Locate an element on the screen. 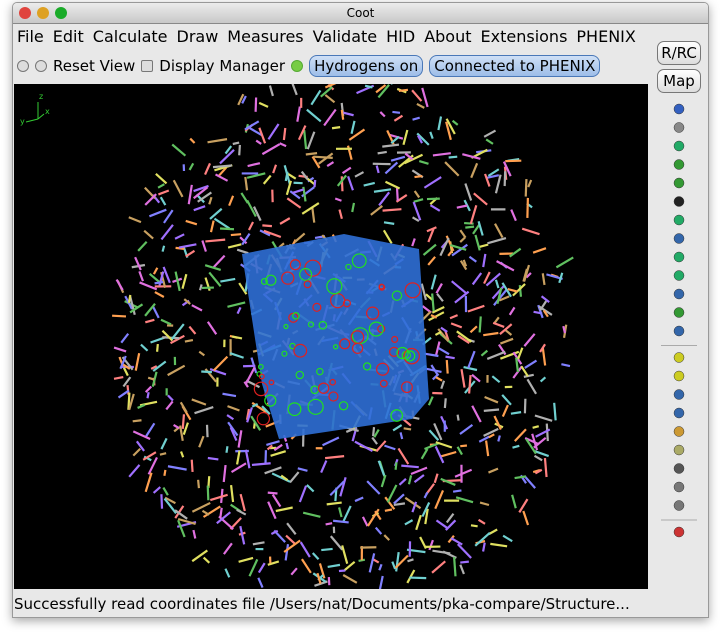  menu-item: Calculate is located at coordinates (130, 36).